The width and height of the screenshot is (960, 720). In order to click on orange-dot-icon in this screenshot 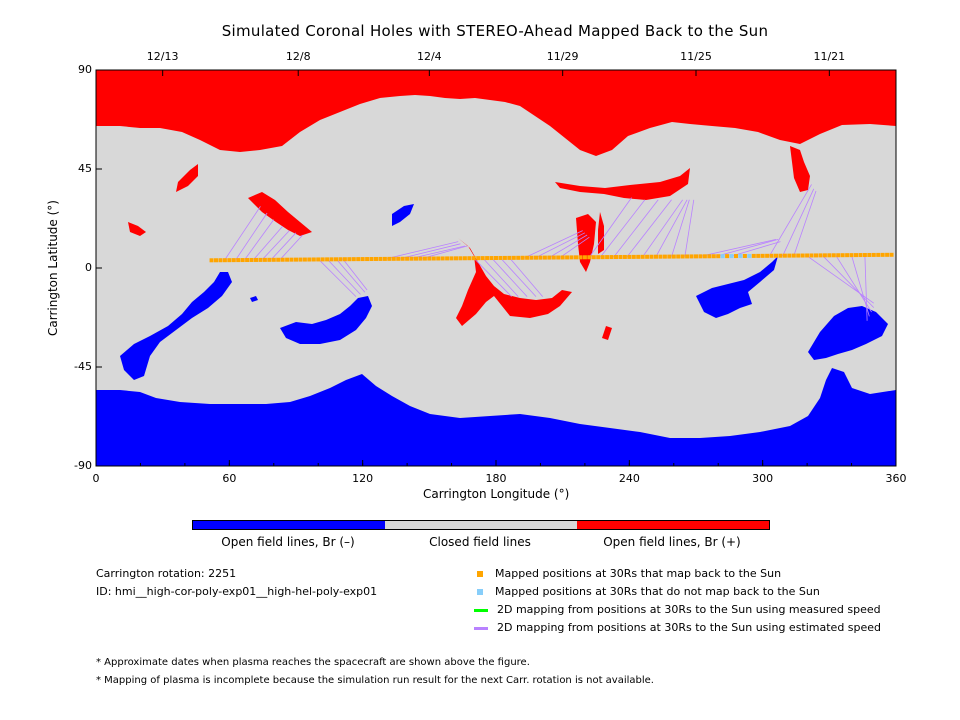, I will do `click(480, 574)`.